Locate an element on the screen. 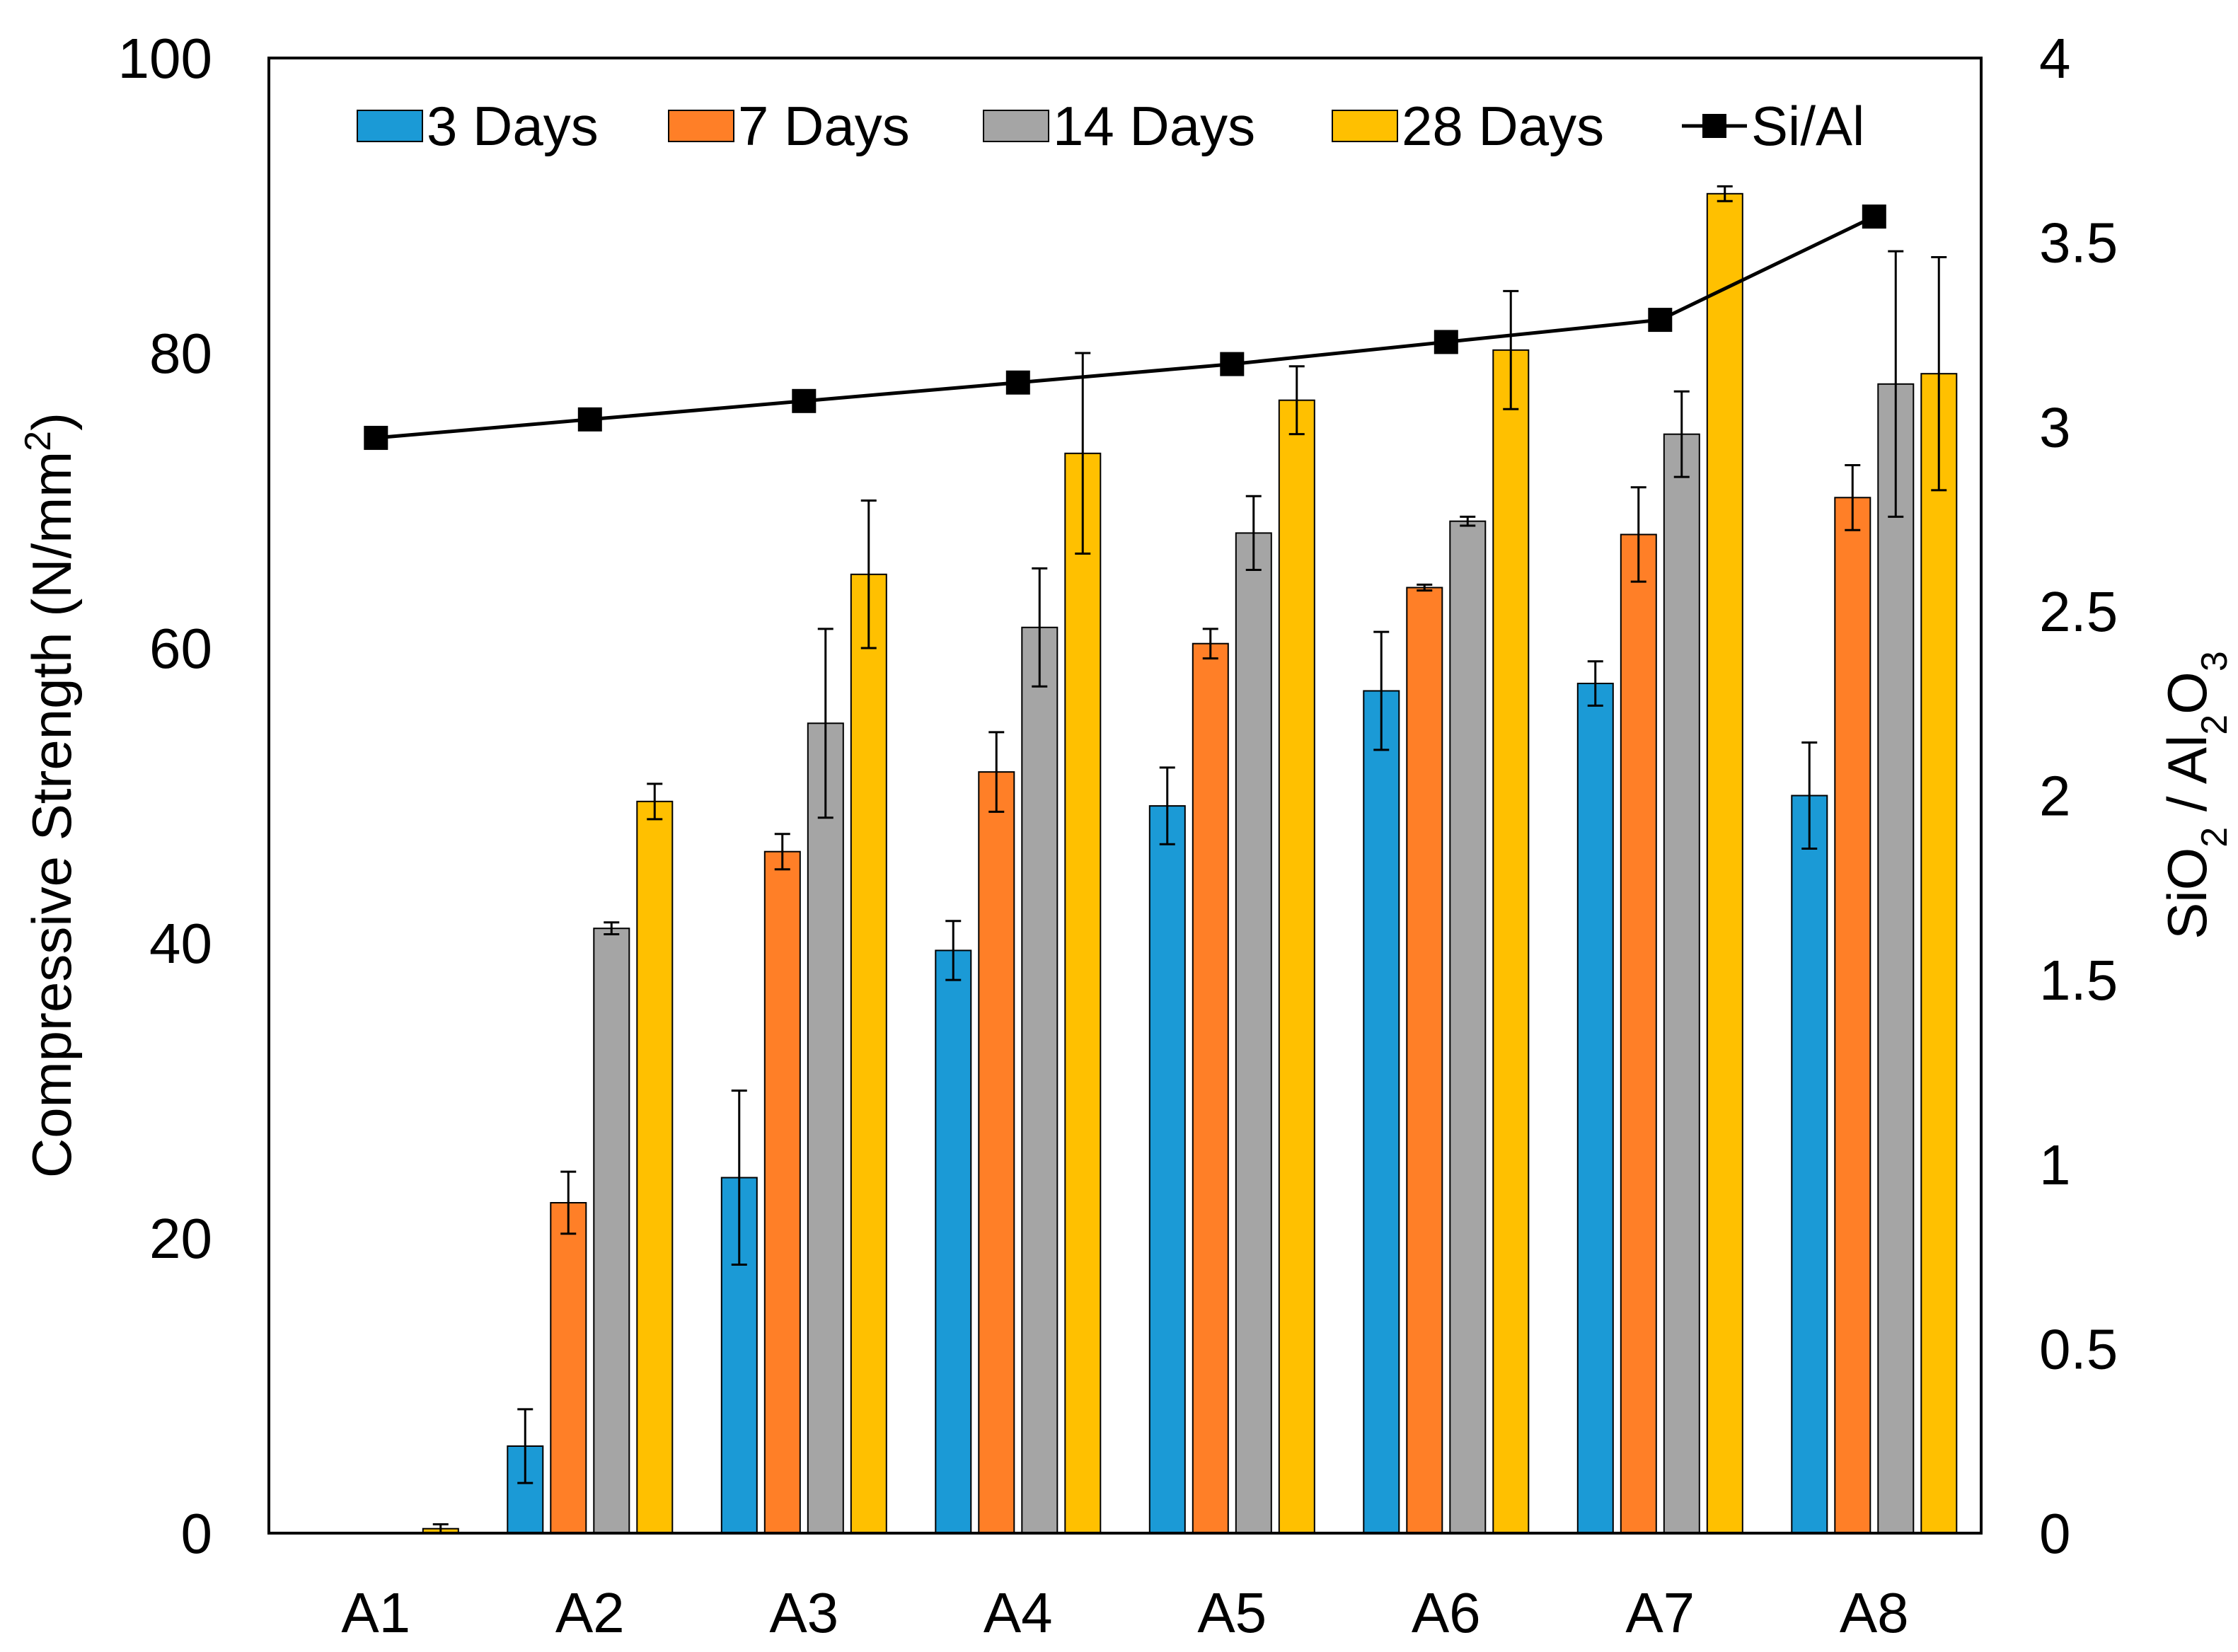  marker-si-al-a3 is located at coordinates (804, 401).